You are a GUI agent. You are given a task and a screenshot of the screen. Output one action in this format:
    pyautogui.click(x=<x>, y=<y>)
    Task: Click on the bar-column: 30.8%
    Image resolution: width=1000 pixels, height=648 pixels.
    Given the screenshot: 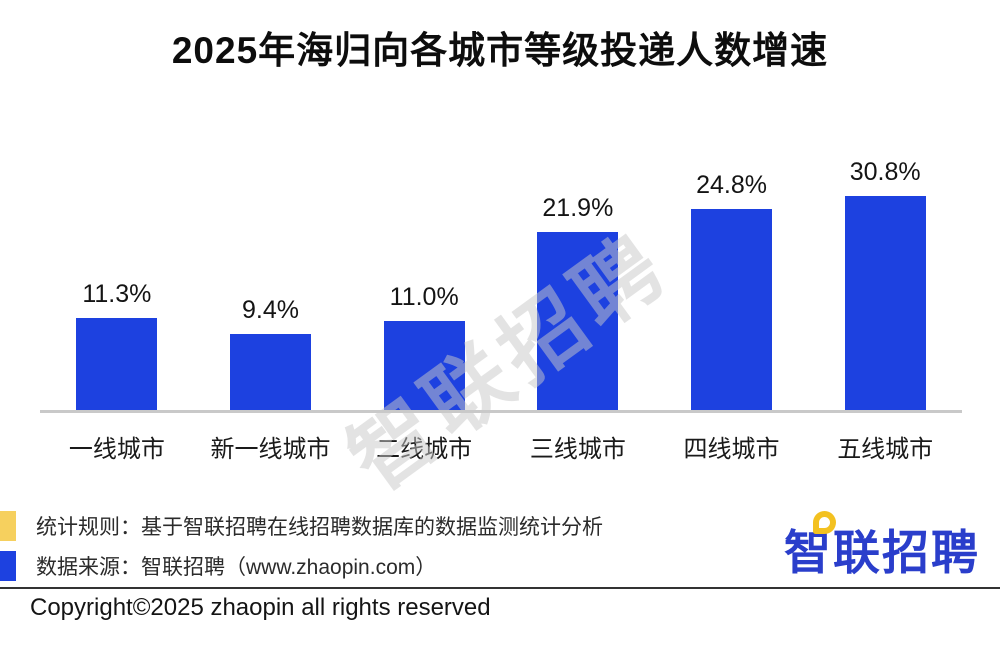 What is the action you would take?
    pyautogui.click(x=885, y=284)
    